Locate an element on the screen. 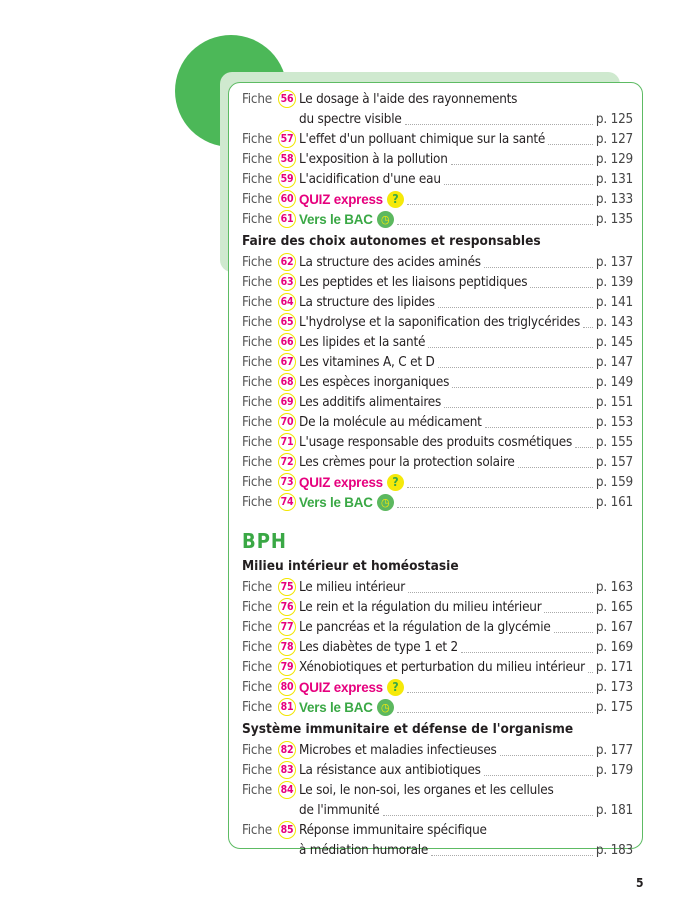 This screenshot has width=700, height=919. entry-title: La structure des acides aminés is located at coordinates (390, 262).